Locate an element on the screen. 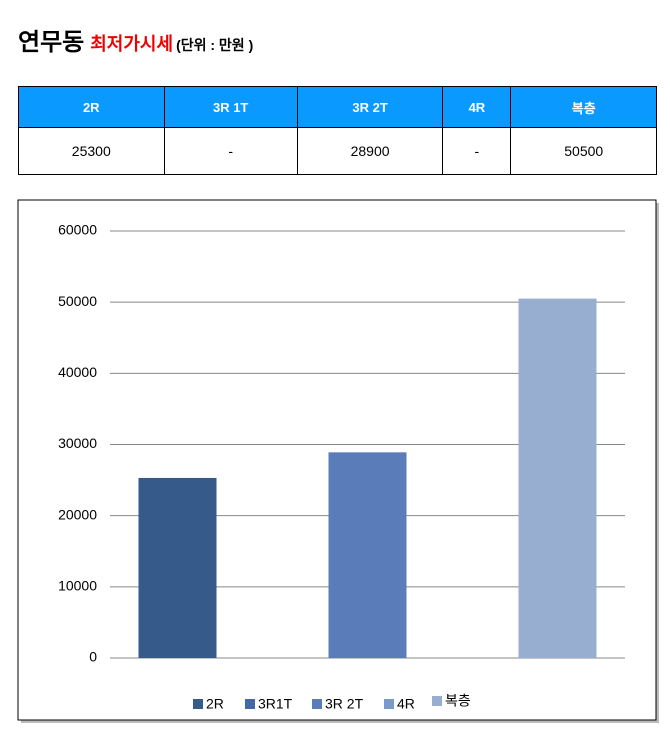  legend-label: 2R is located at coordinates (215, 704).